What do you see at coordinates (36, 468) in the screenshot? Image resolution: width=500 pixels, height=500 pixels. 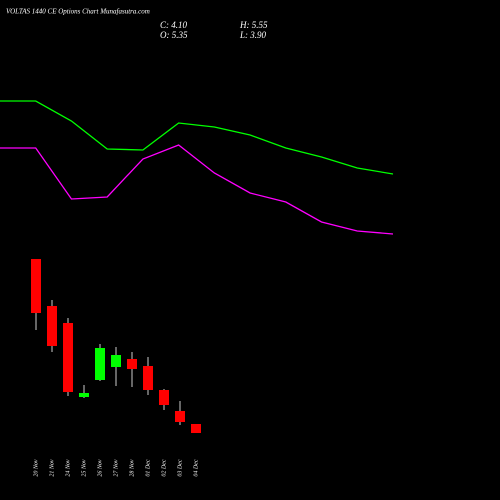 I see `x-tick-label: 20 Nov` at bounding box center [36, 468].